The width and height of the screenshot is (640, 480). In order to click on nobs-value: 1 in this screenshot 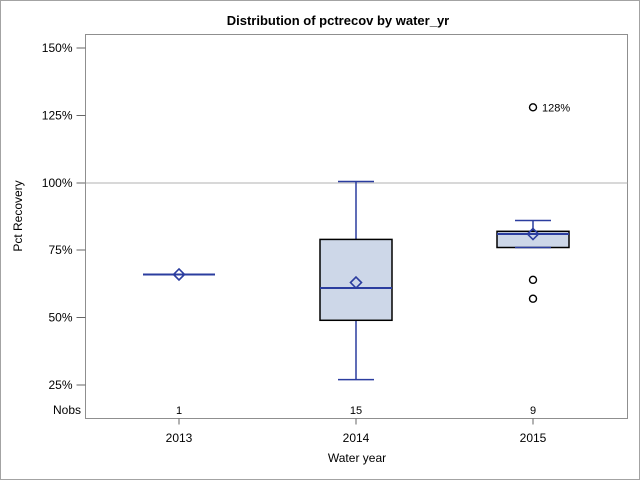, I will do `click(179, 411)`.